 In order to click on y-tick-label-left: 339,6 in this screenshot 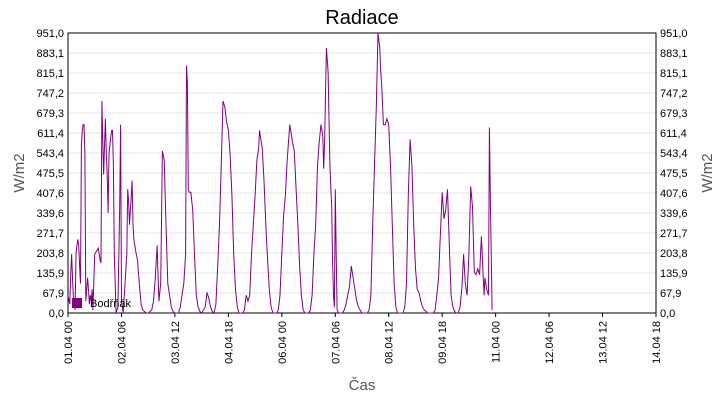, I will do `click(50, 214)`.